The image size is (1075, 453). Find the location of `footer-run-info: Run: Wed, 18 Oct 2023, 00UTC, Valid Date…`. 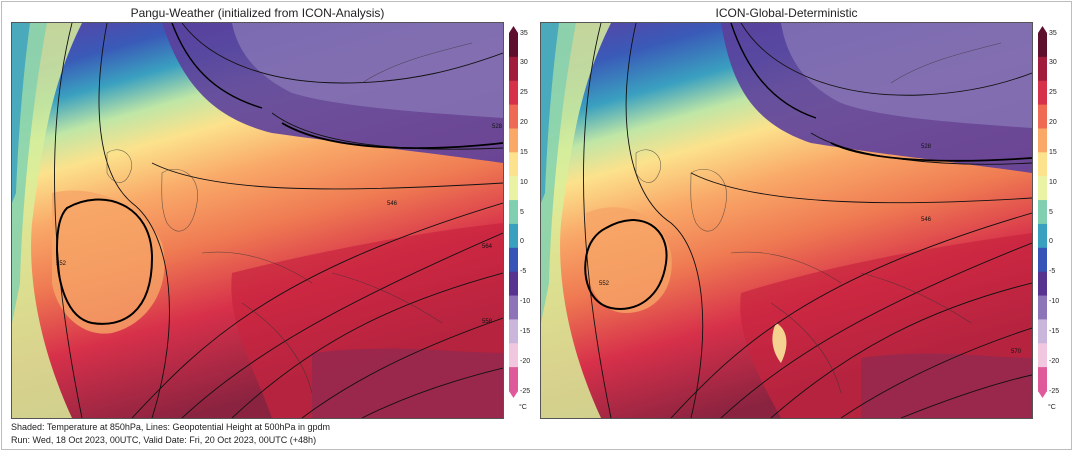

footer-run-info: Run: Wed, 18 Oct 2023, 00UTC, Valid Date… is located at coordinates (164, 440).